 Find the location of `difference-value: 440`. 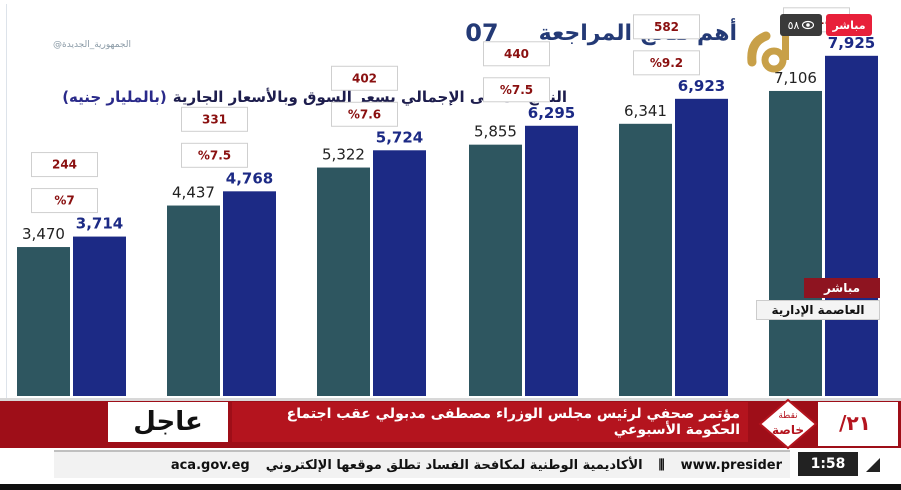

difference-value: 440 is located at coordinates (516, 54).